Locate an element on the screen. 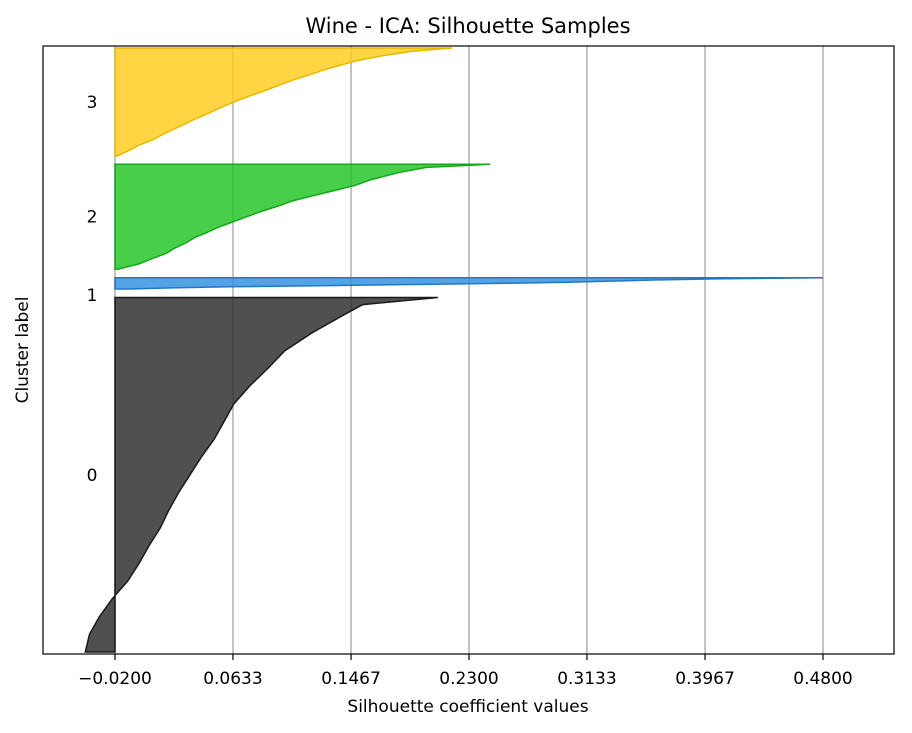 Image resolution: width=912 pixels, height=733 pixels. y-axis-title: Cluster label is located at coordinates (23, 350).